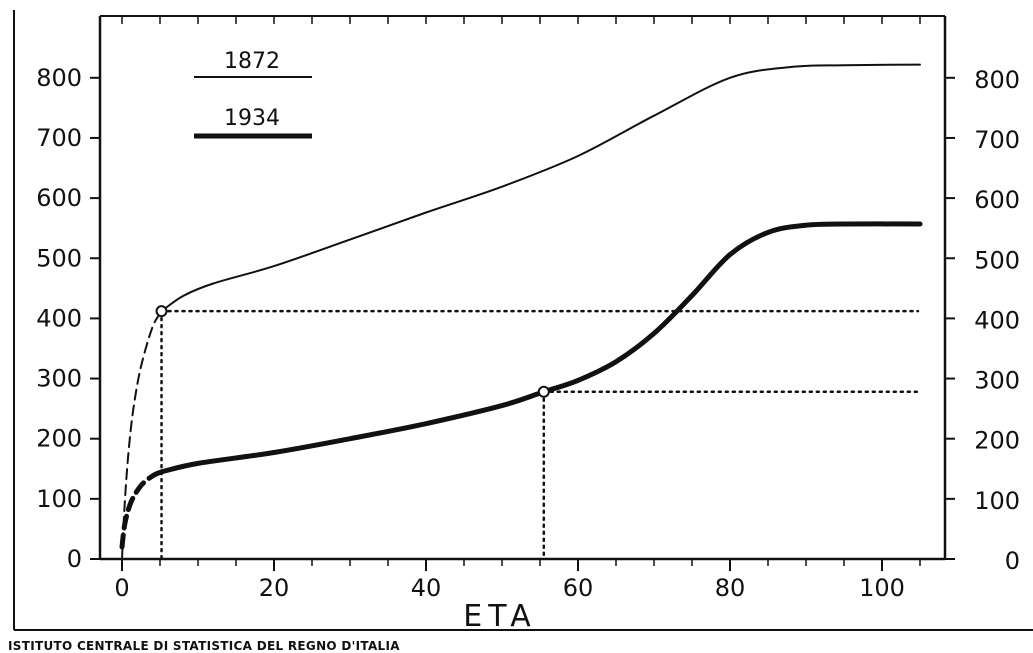 The image size is (1033, 653). I want to click on y-tick-label-right-0: 0, so click(1012, 561).